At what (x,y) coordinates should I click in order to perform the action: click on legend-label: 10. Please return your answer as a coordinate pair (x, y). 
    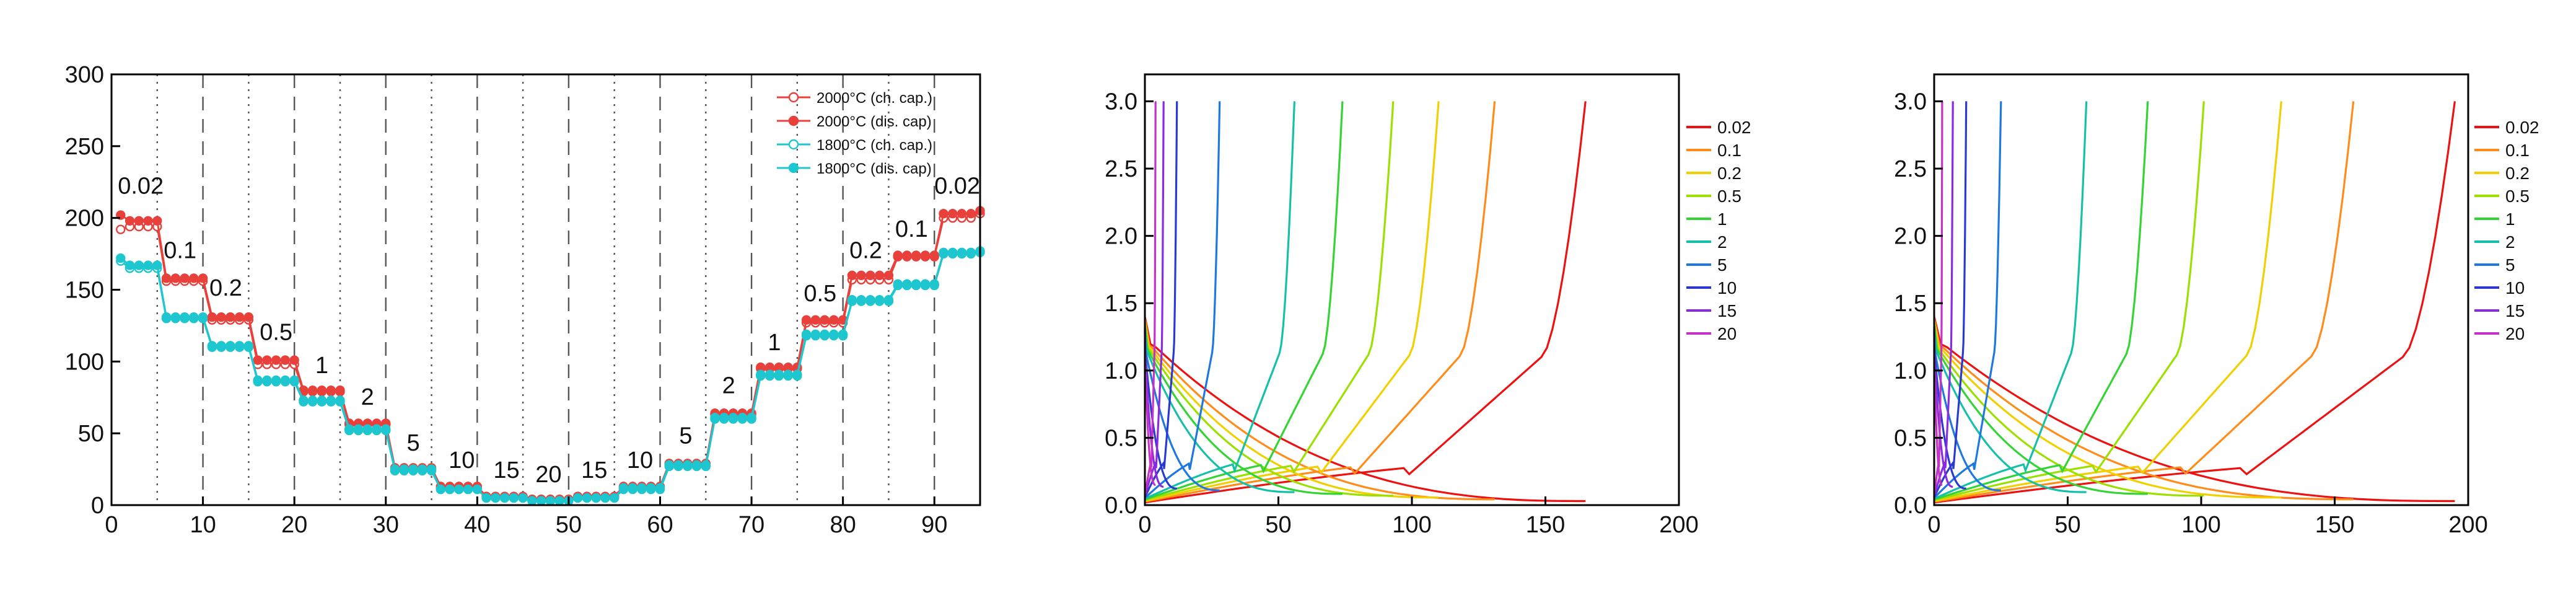
    Looking at the image, I should click on (1727, 287).